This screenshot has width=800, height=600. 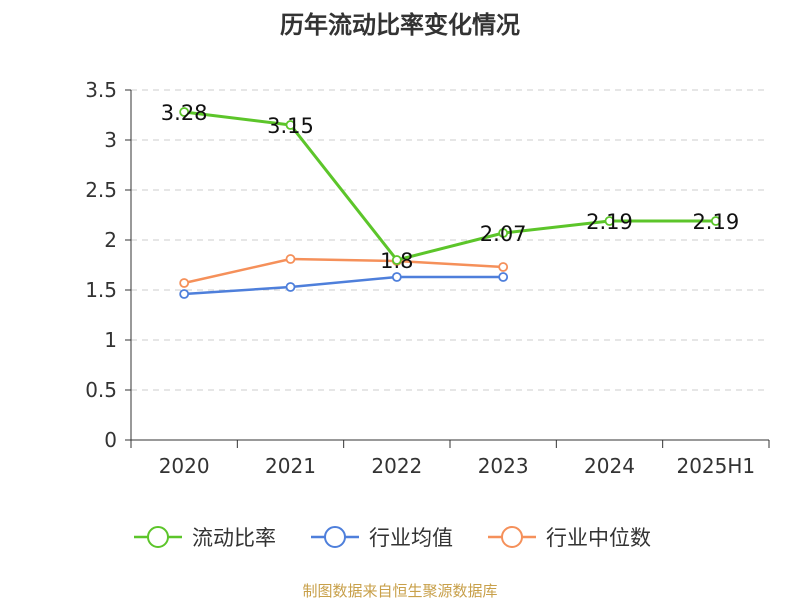 What do you see at coordinates (411, 538) in the screenshot?
I see `legend-label: 行业均值` at bounding box center [411, 538].